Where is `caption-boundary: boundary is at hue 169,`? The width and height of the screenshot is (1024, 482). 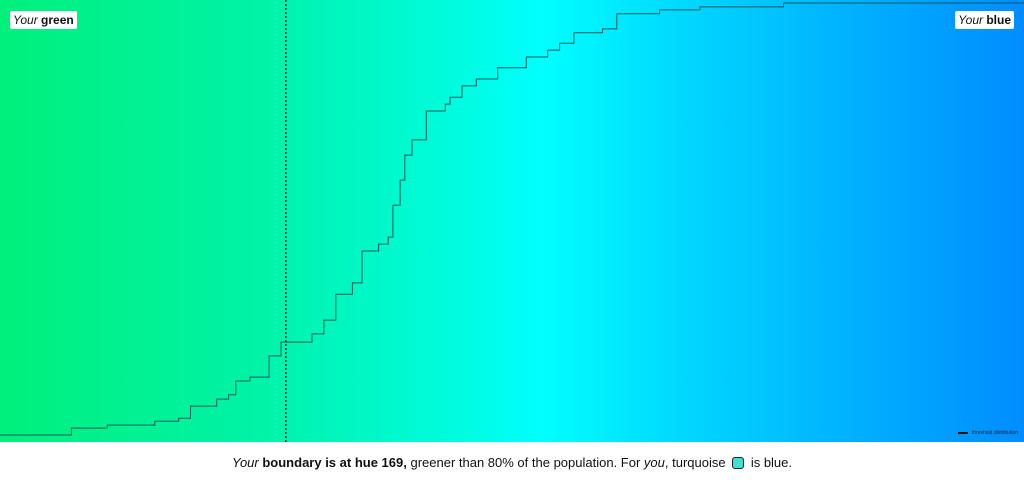
caption-boundary: boundary is at hue 169, is located at coordinates (334, 462).